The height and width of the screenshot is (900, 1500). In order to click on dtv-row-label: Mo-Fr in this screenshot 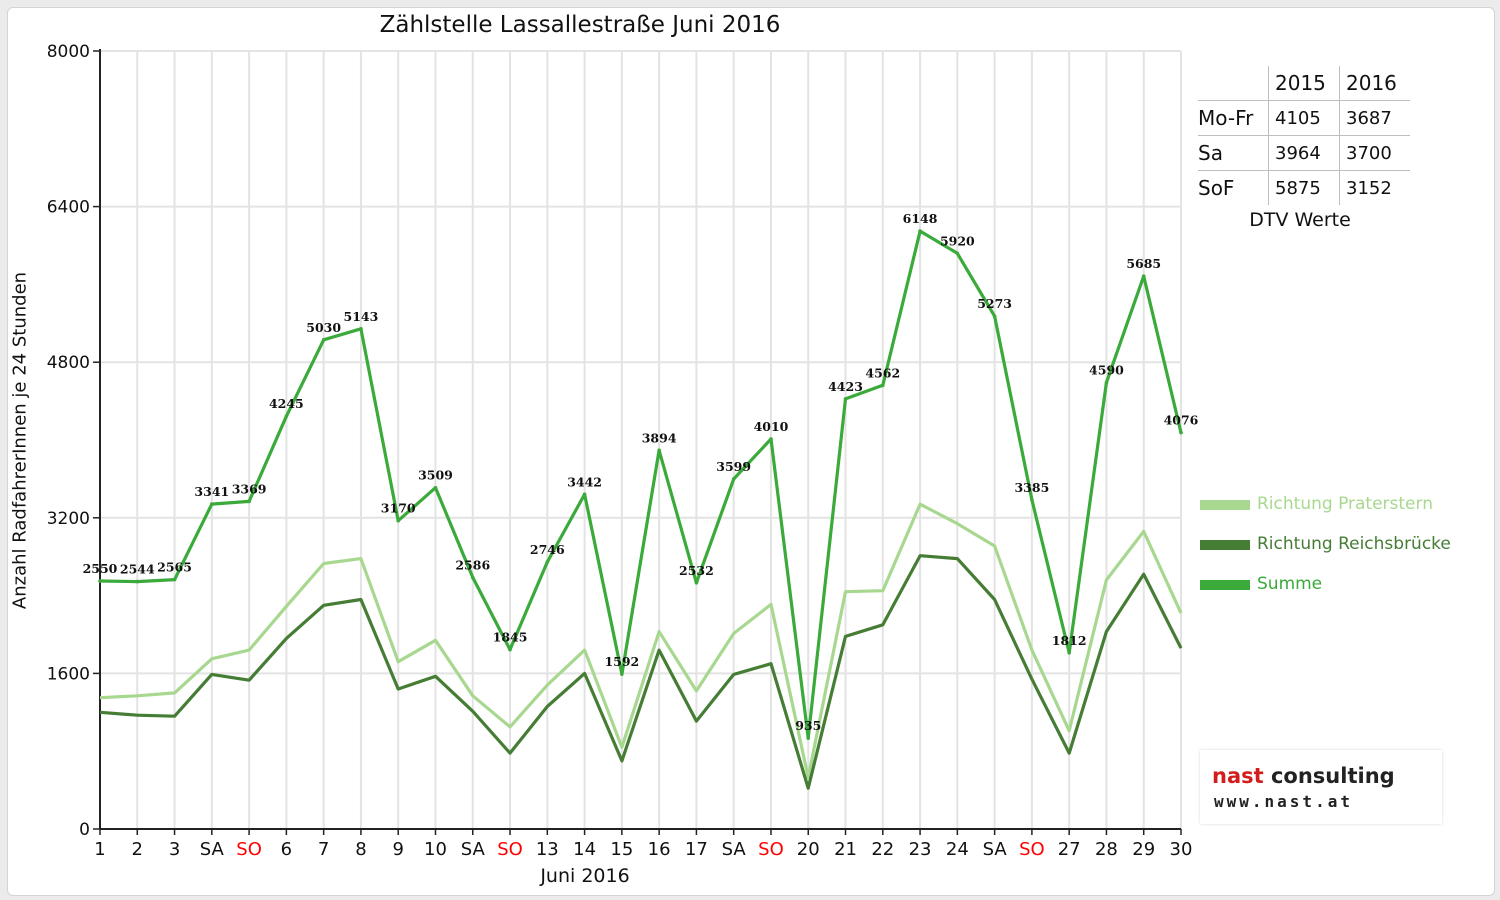, I will do `click(1233, 118)`.